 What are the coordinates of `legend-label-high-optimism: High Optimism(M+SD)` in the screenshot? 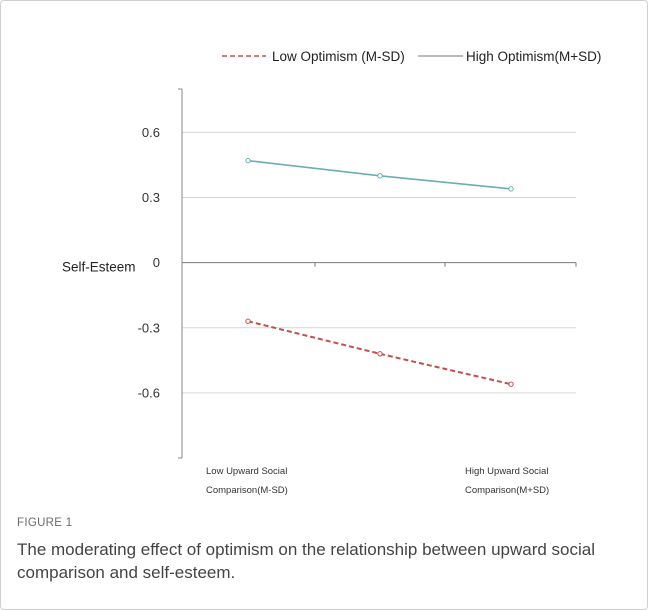 It's located at (533, 56).